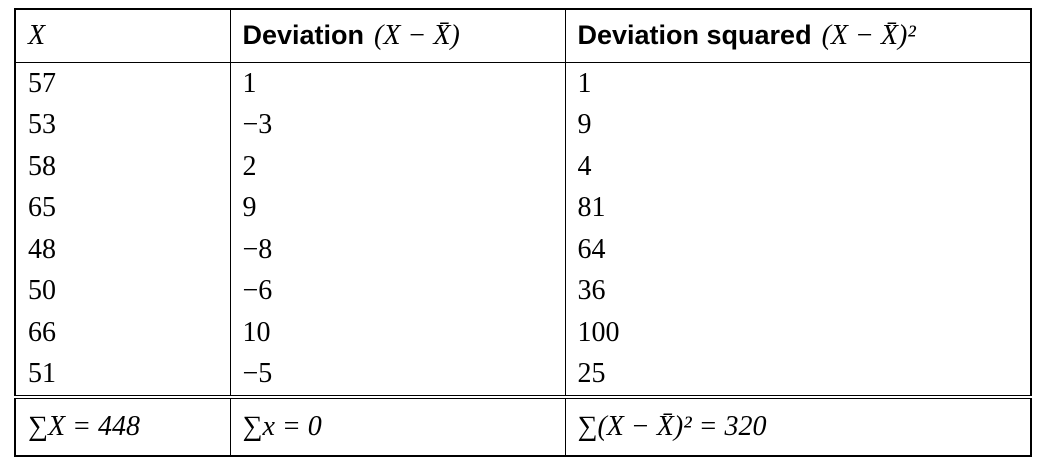 The height and width of the screenshot is (462, 1045). Describe the element at coordinates (798, 333) in the screenshot. I see `table-cell: 100` at that location.